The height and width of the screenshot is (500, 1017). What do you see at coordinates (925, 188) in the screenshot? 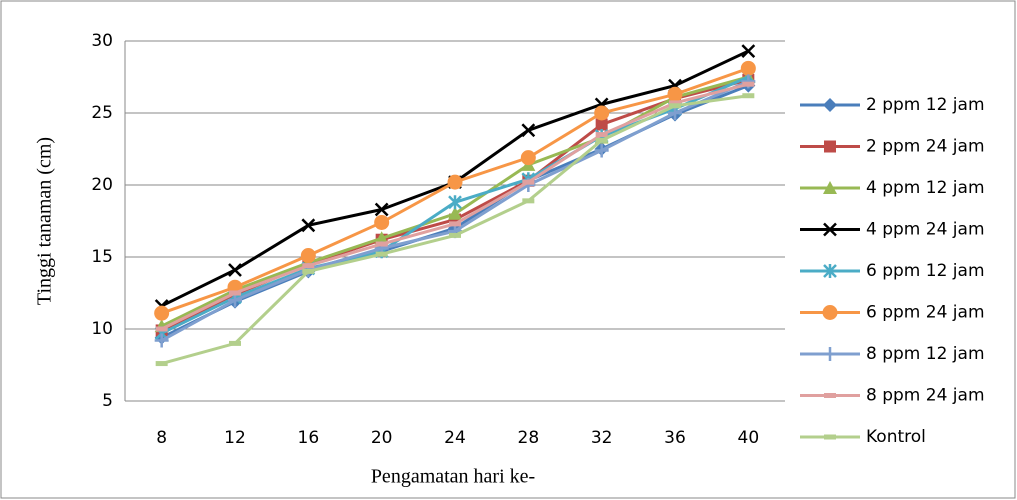
I see `legend-label: 4 ppm 12 jam` at bounding box center [925, 188].